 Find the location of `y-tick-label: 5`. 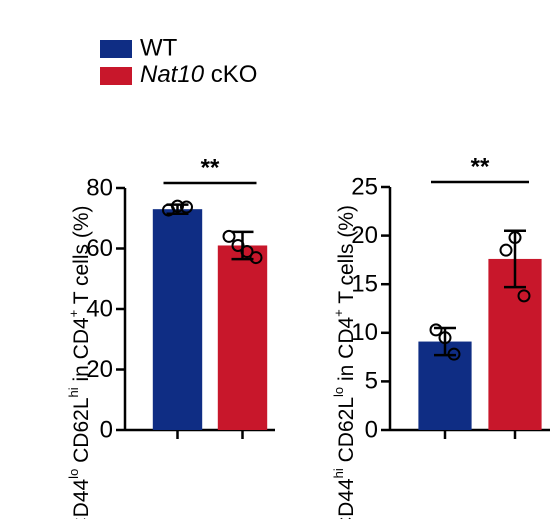

y-tick-label: 5 is located at coordinates (371, 381).